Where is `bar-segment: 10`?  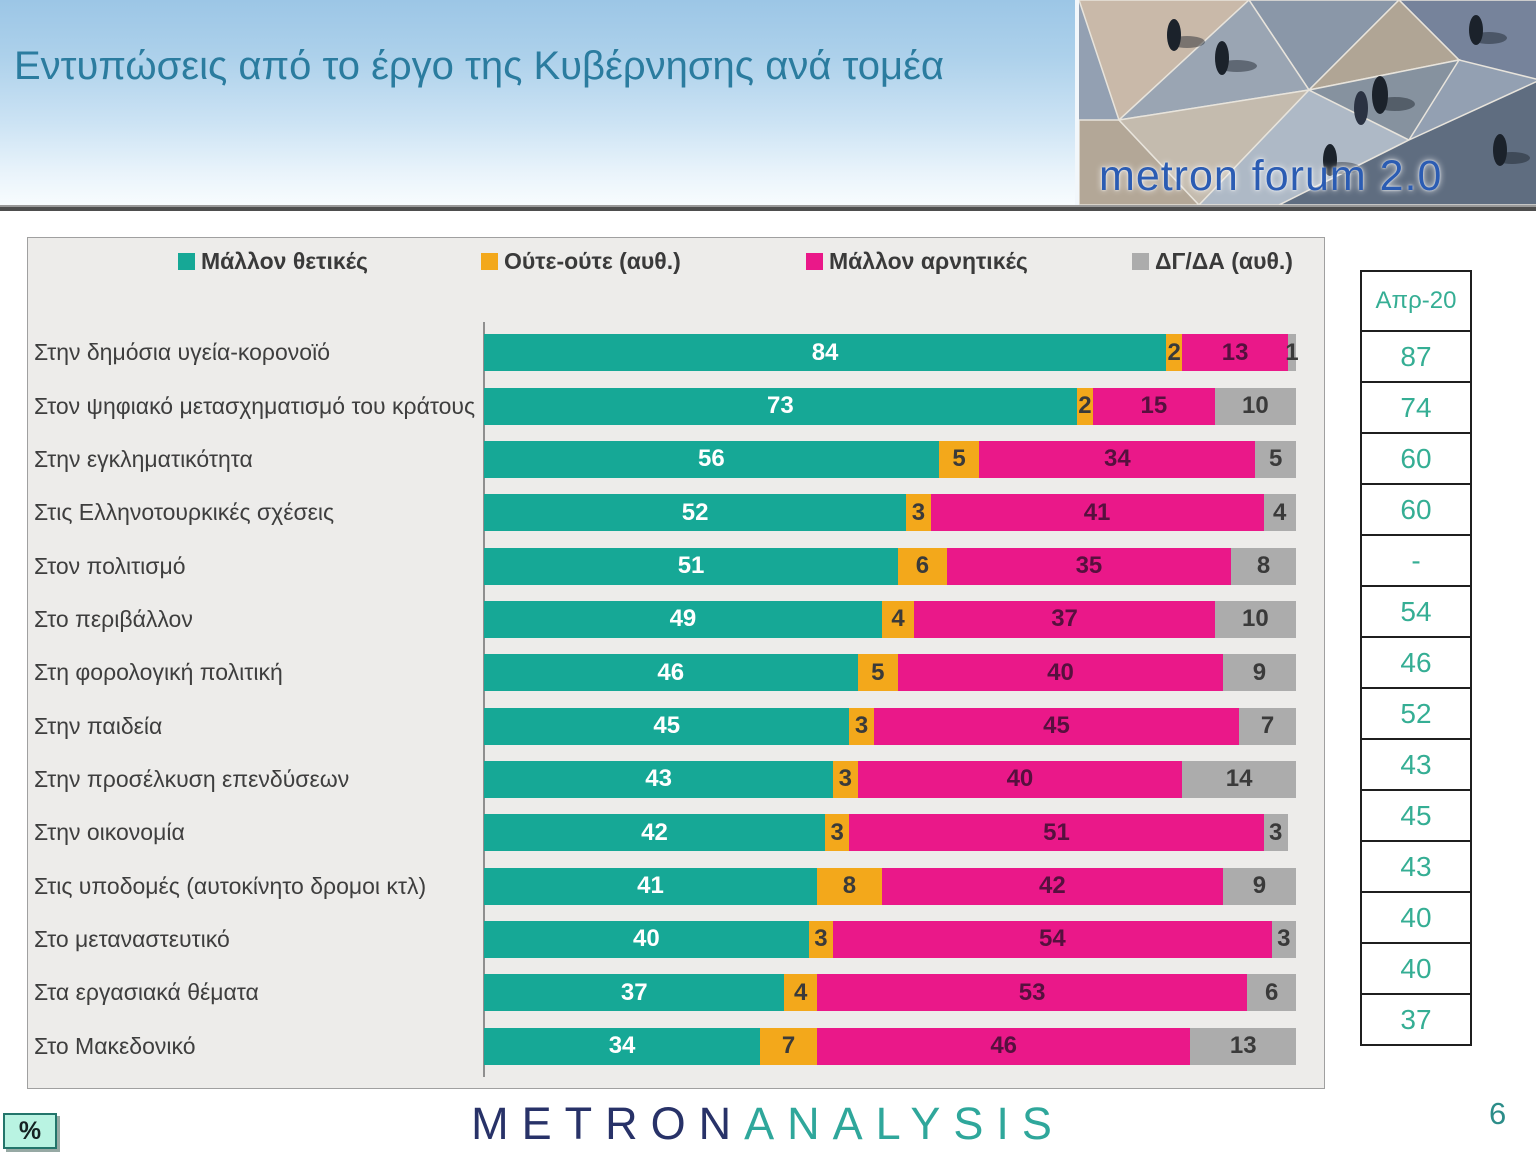 bar-segment: 10 is located at coordinates (1255, 619).